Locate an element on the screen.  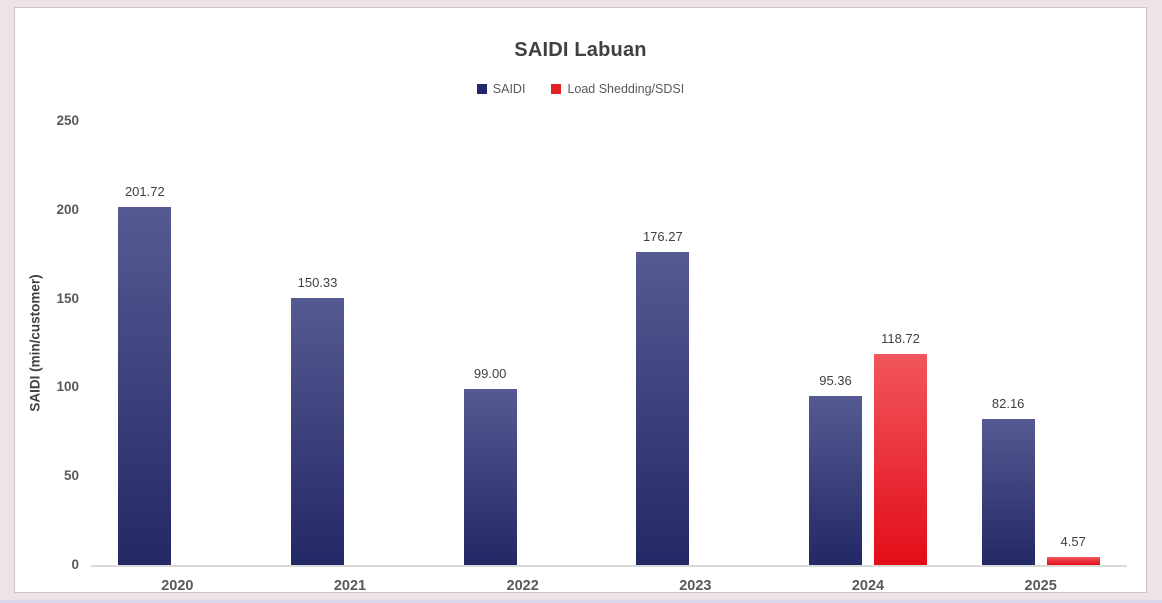
legend: SAIDI Load Shedding/SDSI is located at coordinates (580, 89).